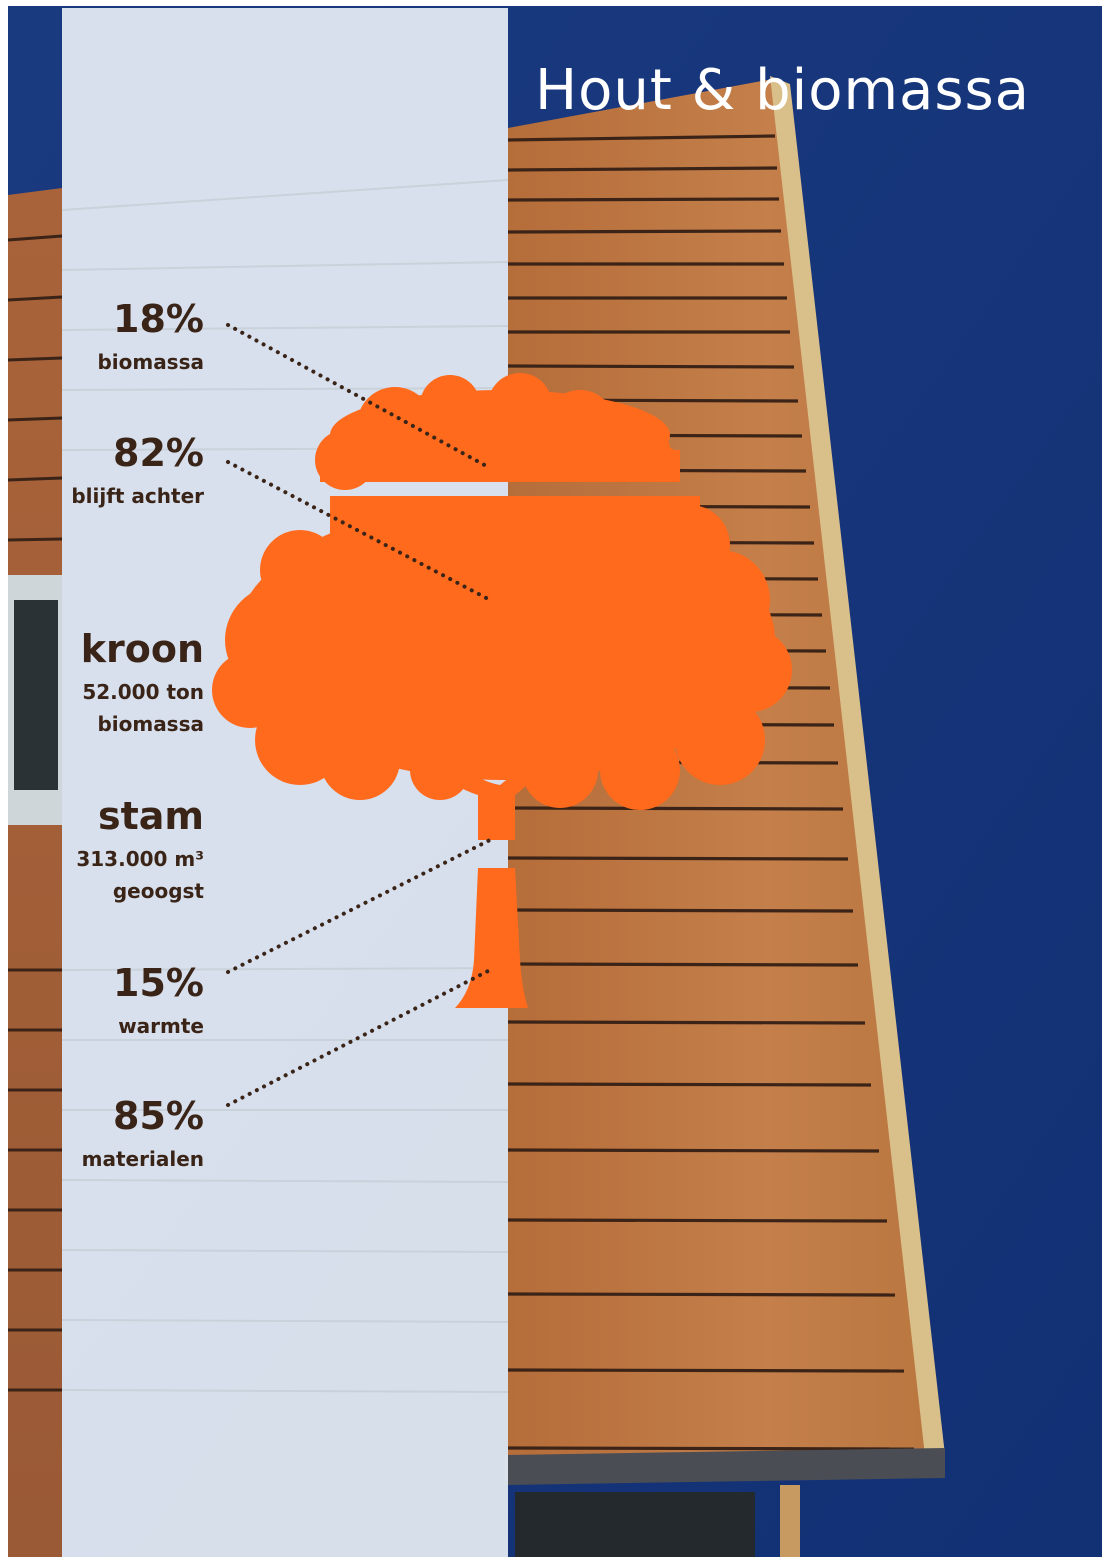  I want to click on trunk-bottom-percent: 85%, so click(158, 1116).